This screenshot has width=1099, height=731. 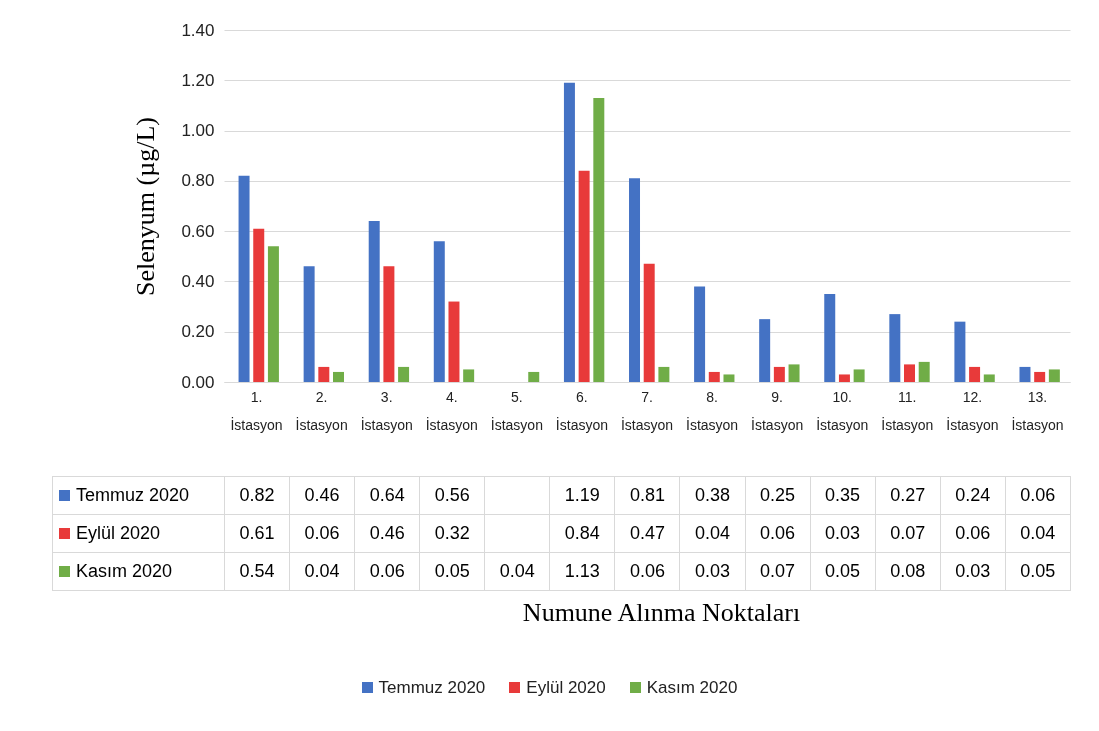 What do you see at coordinates (257, 571) in the screenshot?
I see `data-label: 0.54` at bounding box center [257, 571].